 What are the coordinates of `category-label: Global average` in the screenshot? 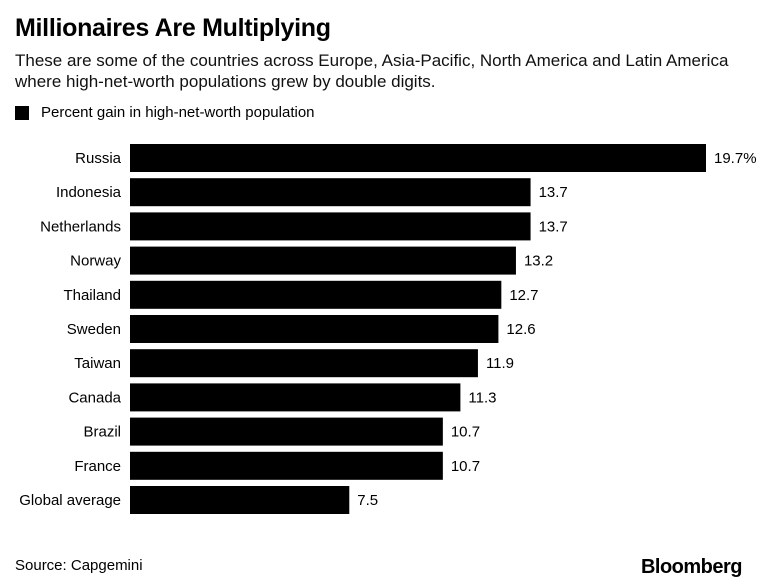 It's located at (70, 500).